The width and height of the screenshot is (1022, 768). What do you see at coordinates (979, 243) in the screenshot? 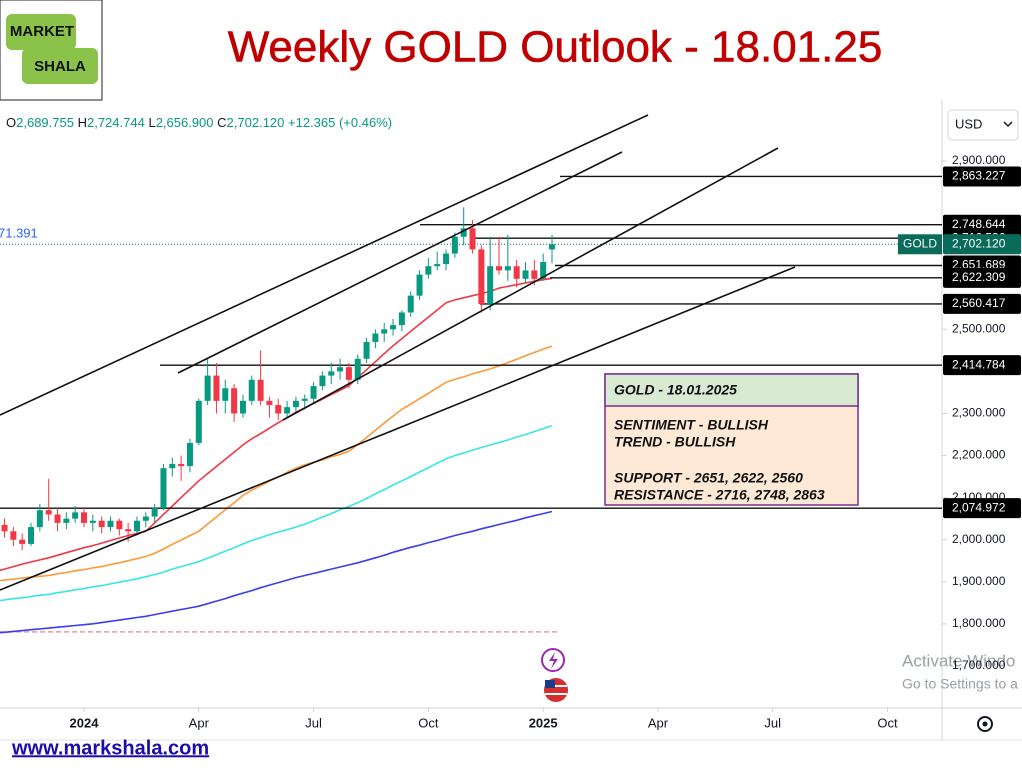
I see `last-price-label: 2,702.120` at bounding box center [979, 243].